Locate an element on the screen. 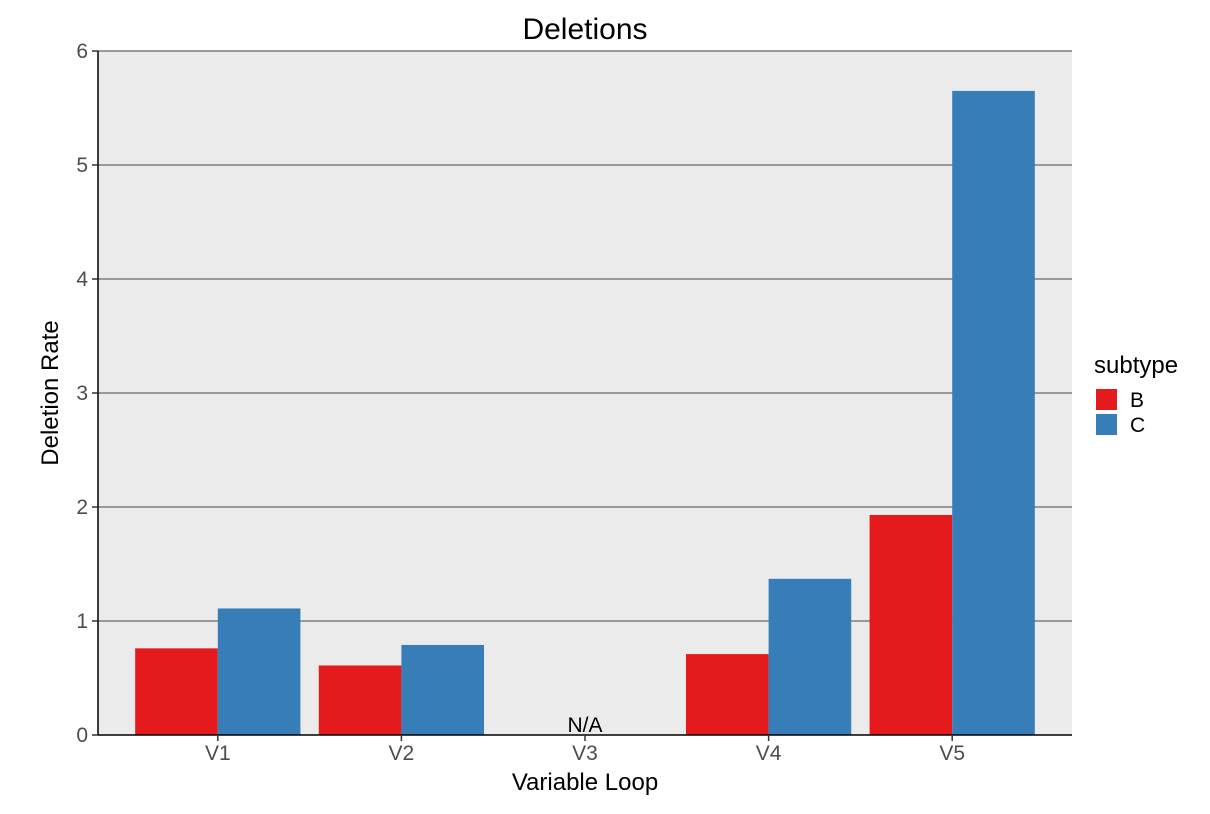 The width and height of the screenshot is (1210, 814). legend-swatch-B is located at coordinates (1106, 399).